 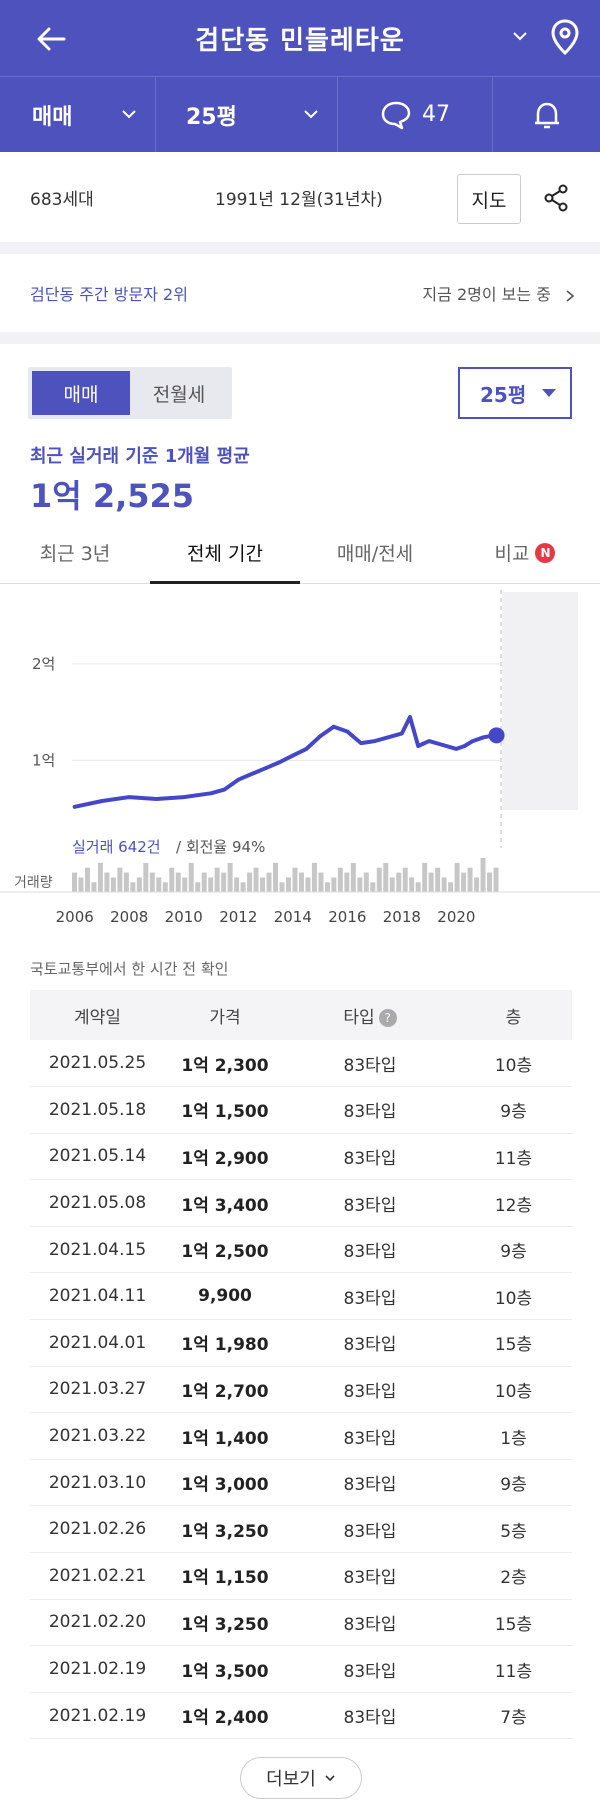 I want to click on bell-icon, so click(x=546, y=115).